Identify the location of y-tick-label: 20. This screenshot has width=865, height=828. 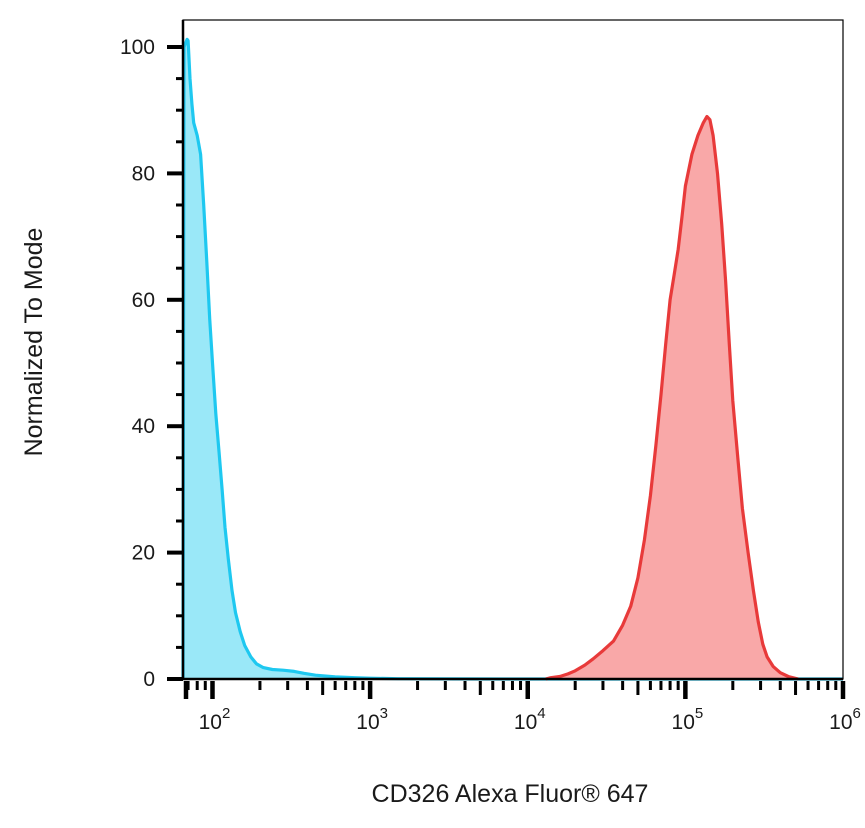
(143, 553).